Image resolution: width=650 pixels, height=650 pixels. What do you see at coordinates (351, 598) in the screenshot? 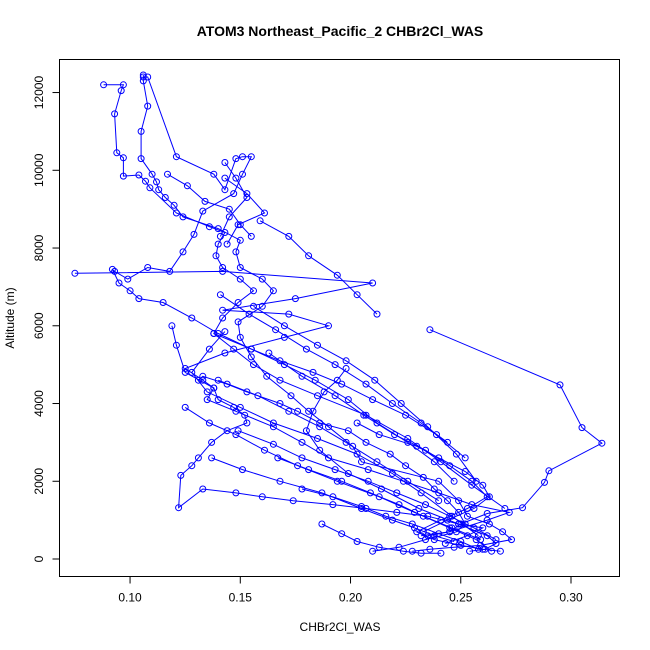
I see `x-tick-label: 0.20` at bounding box center [351, 598].